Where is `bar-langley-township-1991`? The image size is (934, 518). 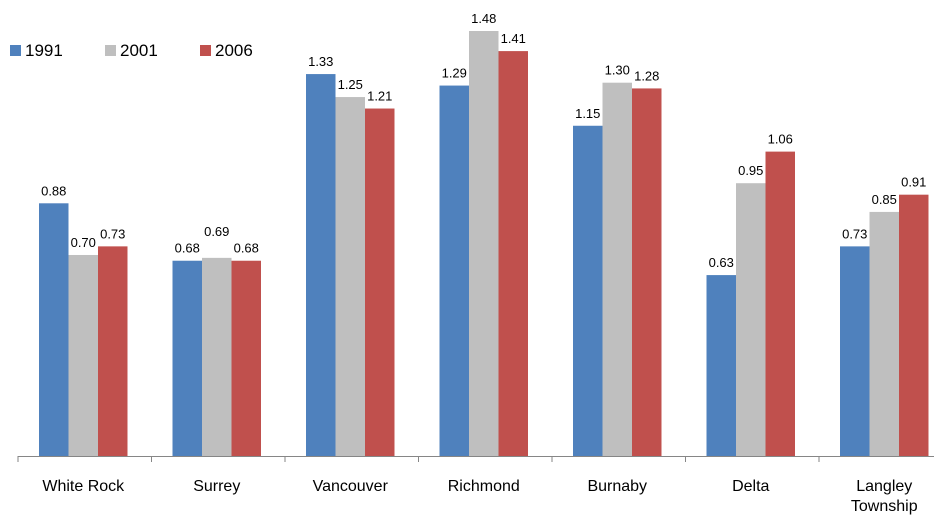
bar-langley-township-1991 is located at coordinates (855, 351).